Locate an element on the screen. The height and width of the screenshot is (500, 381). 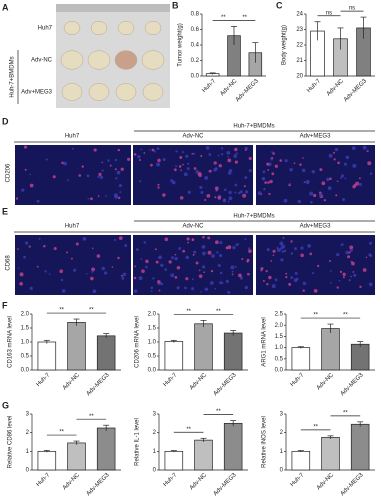
significance-label: ** is located at coordinates (315, 316).